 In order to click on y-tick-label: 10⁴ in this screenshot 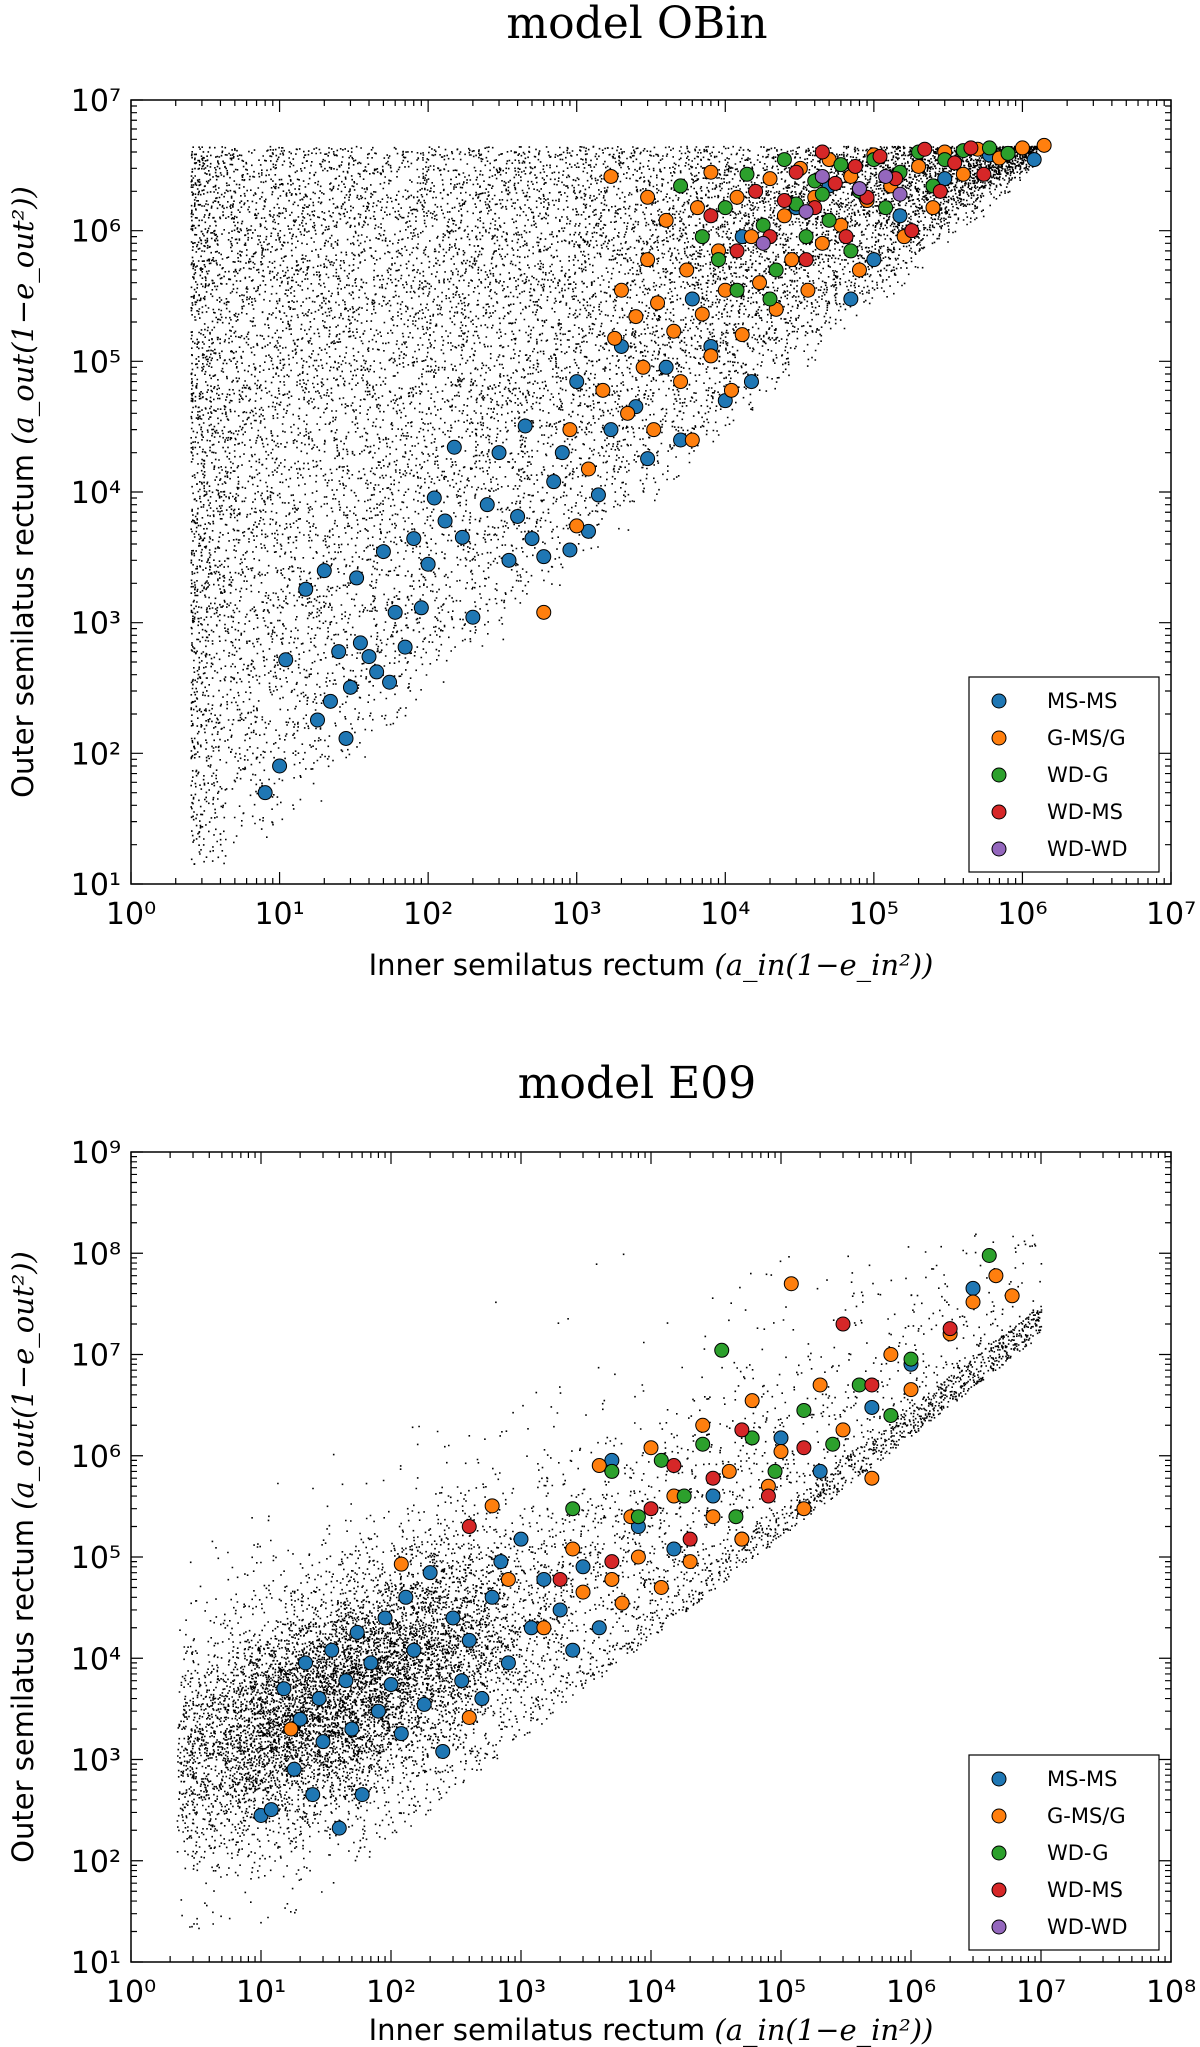, I will do `click(96, 1659)`.